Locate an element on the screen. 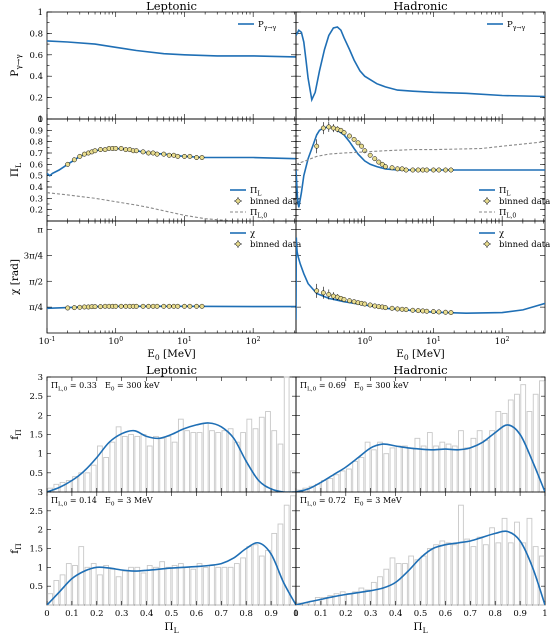  annotation-e0: E0 = 3 MeV is located at coordinates (378, 501).